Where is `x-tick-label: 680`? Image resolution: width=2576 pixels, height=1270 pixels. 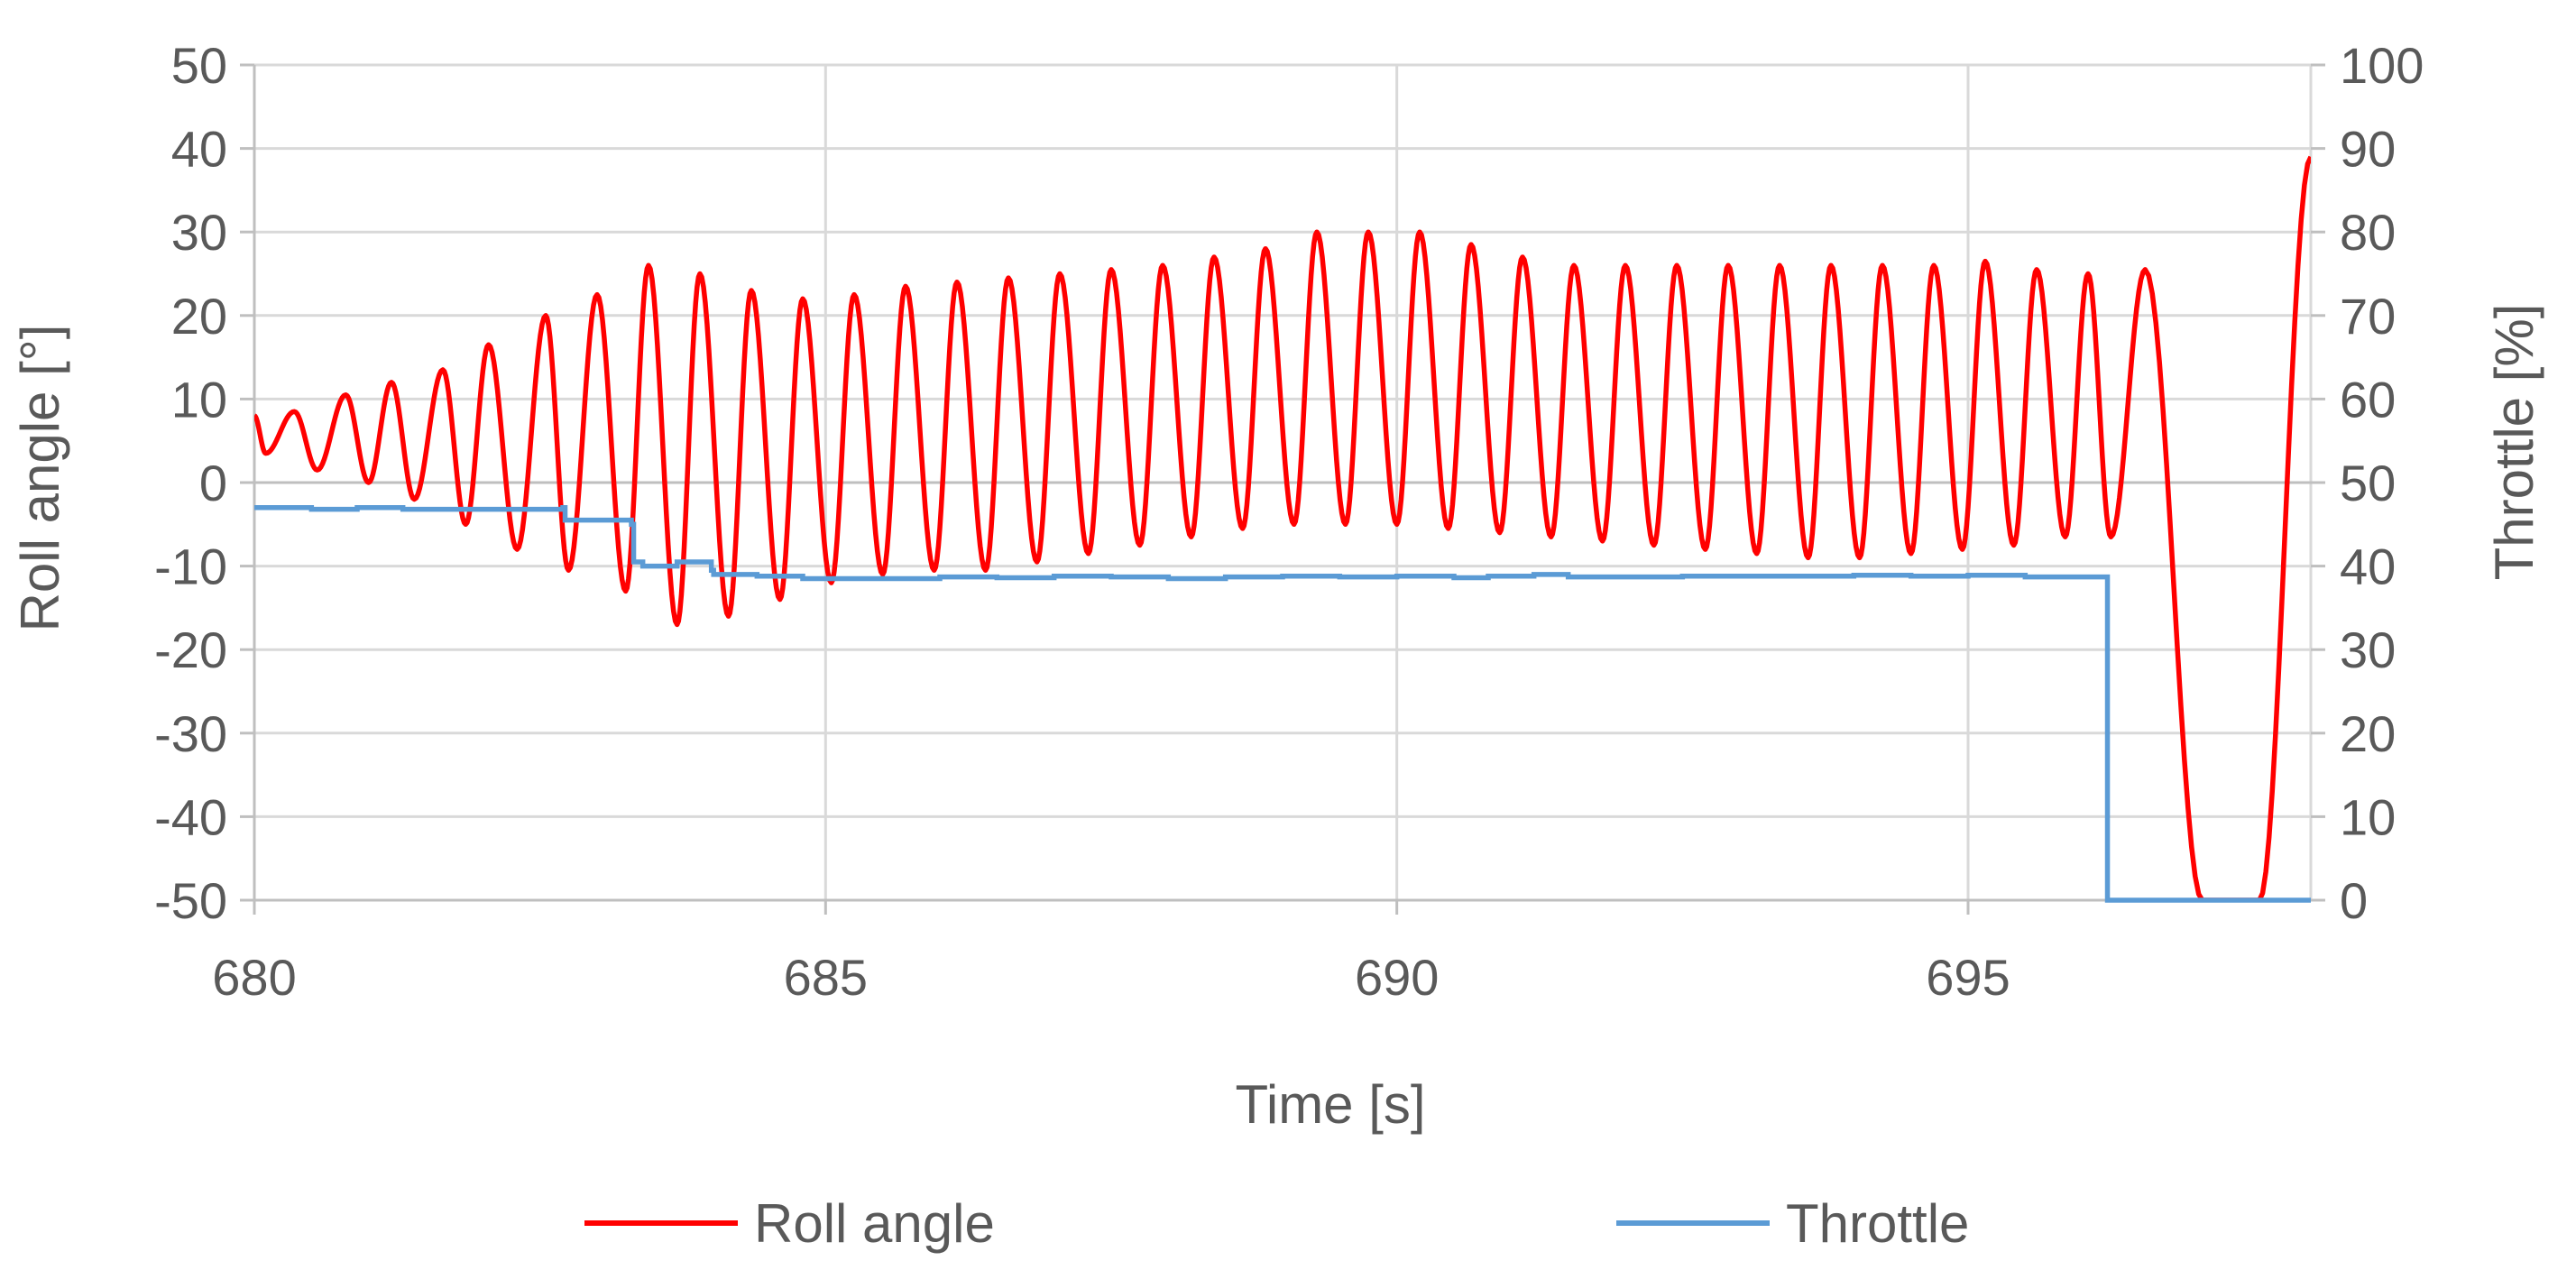 x-tick-label: 680 is located at coordinates (254, 977).